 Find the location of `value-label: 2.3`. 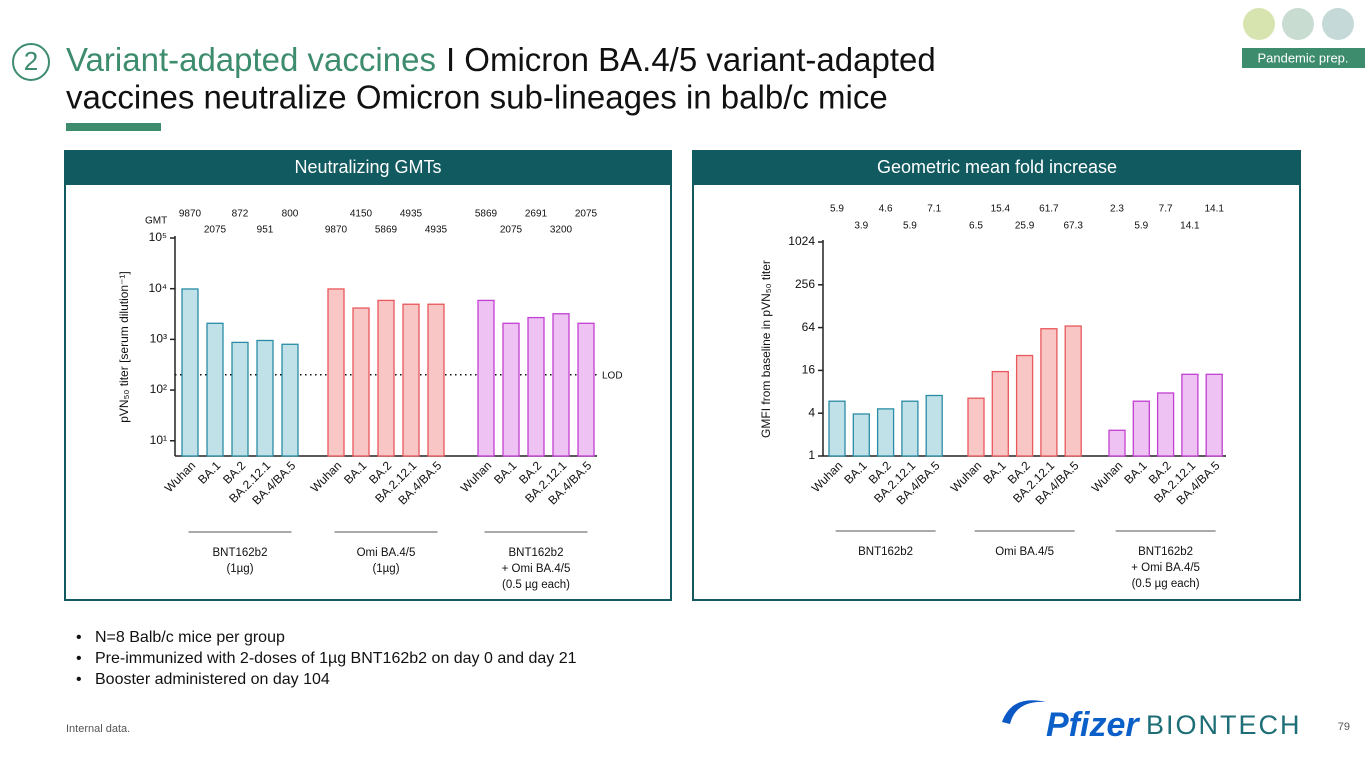

value-label: 2.3 is located at coordinates (1117, 209).